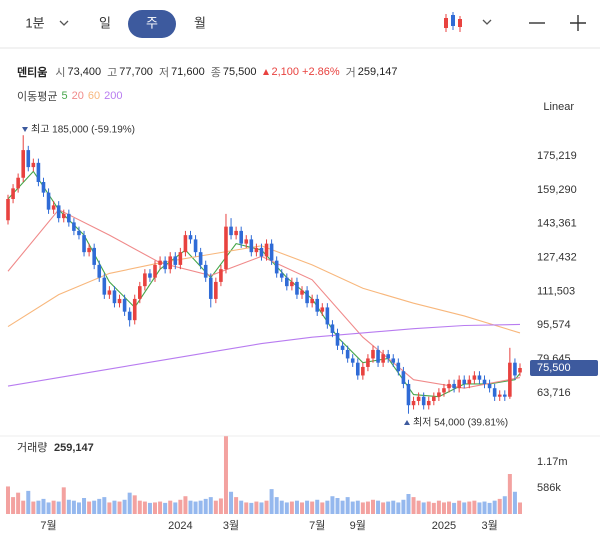 Image resolution: width=600 pixels, height=548 pixels. Describe the element at coordinates (487, 22) in the screenshot. I see `chart-type-dropdown` at that location.